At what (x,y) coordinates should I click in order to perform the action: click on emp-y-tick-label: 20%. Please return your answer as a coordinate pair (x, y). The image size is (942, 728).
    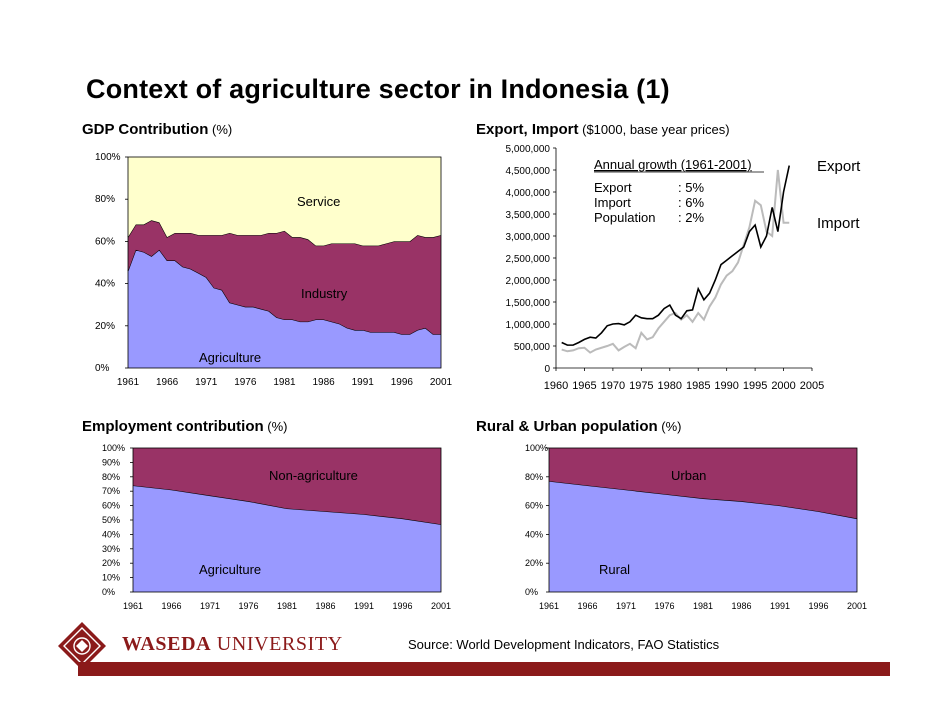
    Looking at the image, I should click on (111, 563).